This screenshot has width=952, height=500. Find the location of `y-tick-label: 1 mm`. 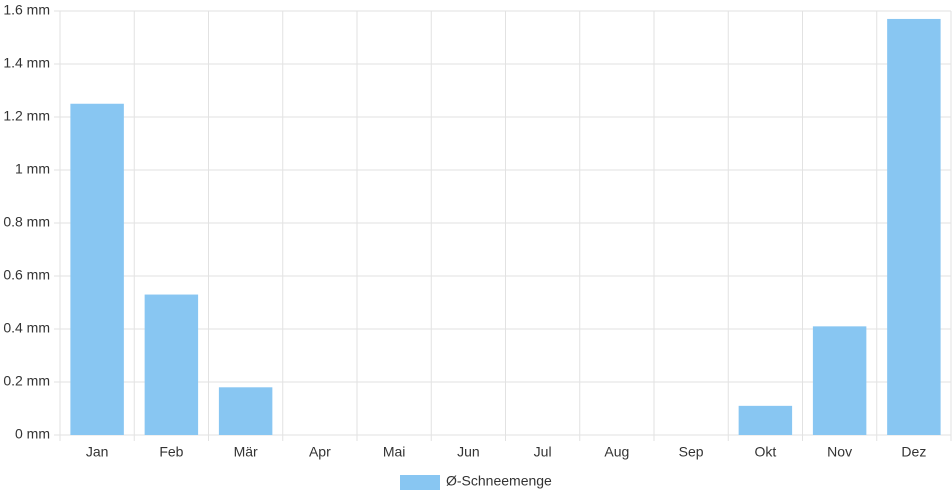

y-tick-label: 1 mm is located at coordinates (32, 169).